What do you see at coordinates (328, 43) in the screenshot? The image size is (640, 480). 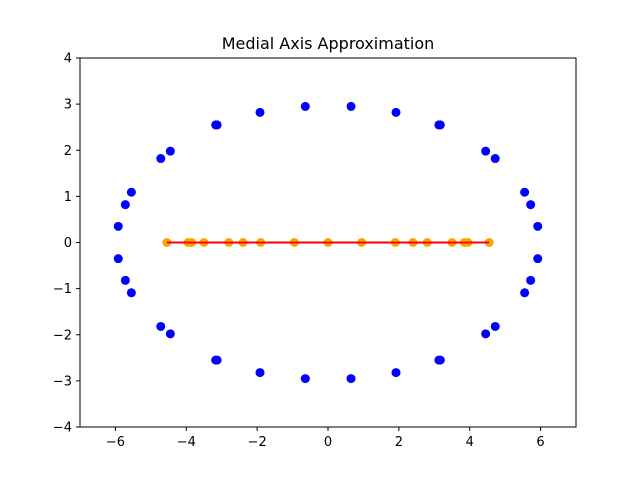 I see `chart-title: Medial Axis Approximation` at bounding box center [328, 43].